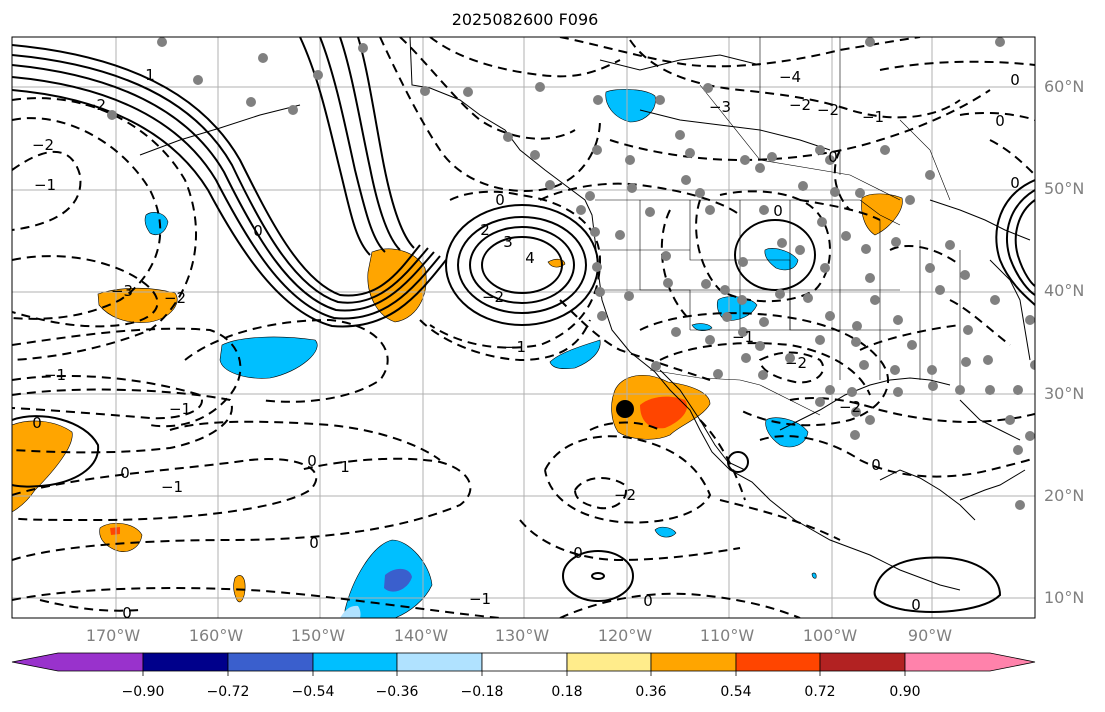 The width and height of the screenshot is (1105, 712). Describe the element at coordinates (485, 230) in the screenshot. I see `contour-label: 2` at that location.